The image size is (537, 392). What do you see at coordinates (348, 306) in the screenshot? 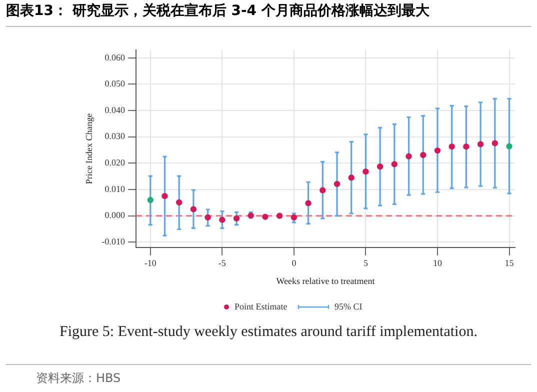
I see `text: 95% CI` at bounding box center [348, 306].